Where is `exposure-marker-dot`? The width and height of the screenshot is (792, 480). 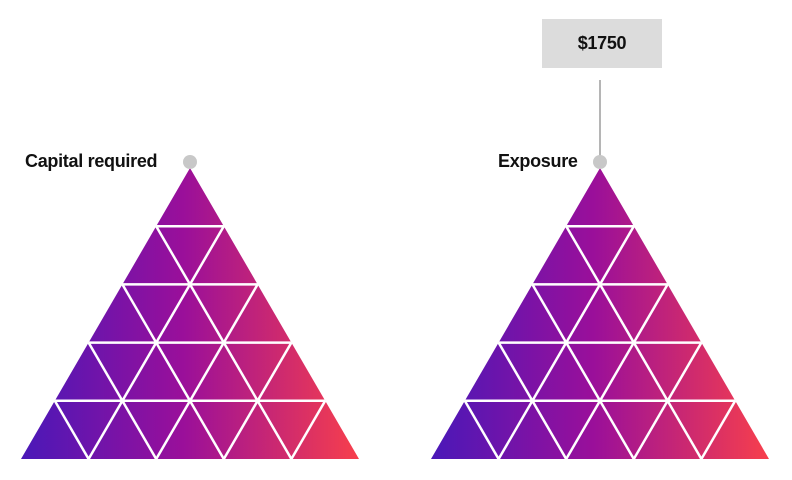 exposure-marker-dot is located at coordinates (600, 162).